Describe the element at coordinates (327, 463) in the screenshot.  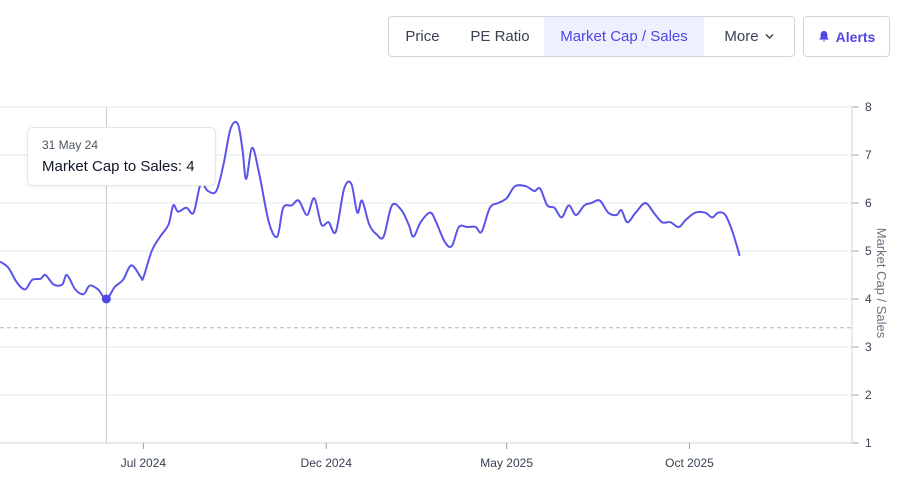
I see `x-tick-label: Dec 2024` at that location.